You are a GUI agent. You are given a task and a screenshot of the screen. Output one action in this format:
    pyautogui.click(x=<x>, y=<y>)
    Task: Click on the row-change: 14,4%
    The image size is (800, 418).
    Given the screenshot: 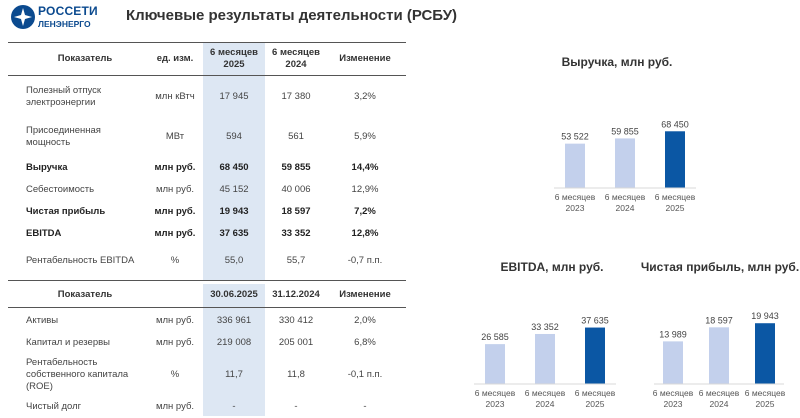 What is the action you would take?
    pyautogui.click(x=365, y=168)
    